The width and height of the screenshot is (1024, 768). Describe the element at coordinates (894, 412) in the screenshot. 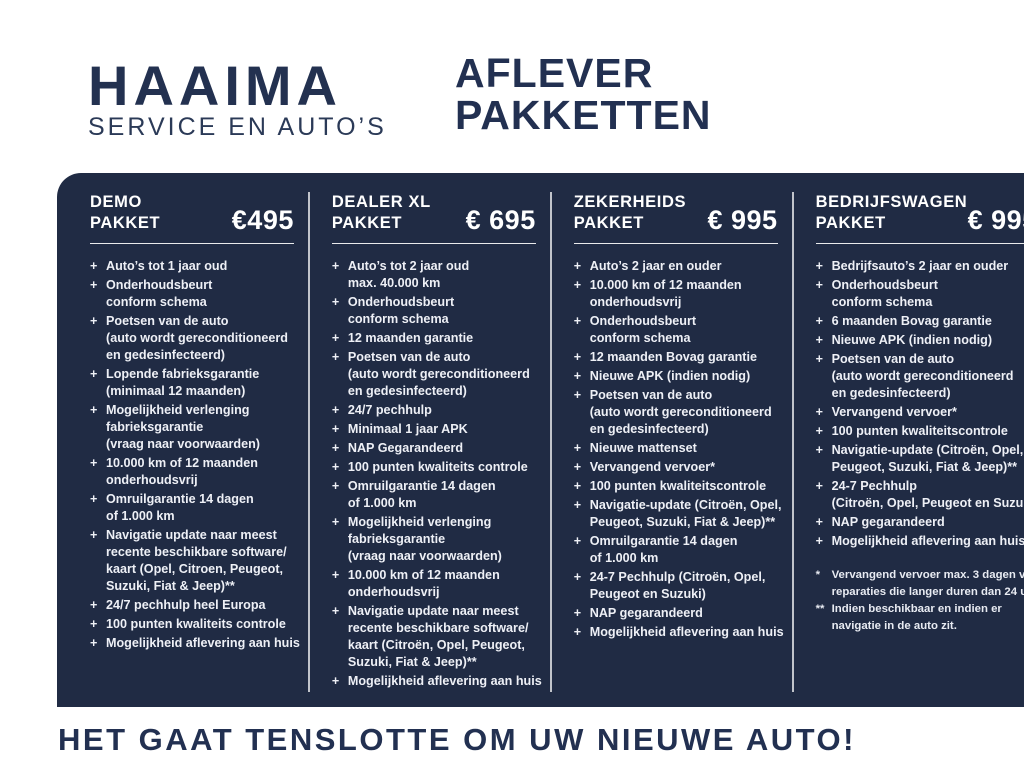

I see `feature-line: Vervangend vervoer*` at that location.